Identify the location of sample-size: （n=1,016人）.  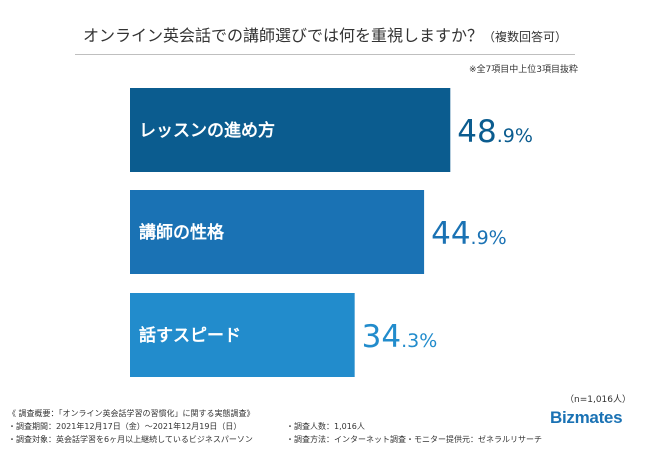
(597, 400).